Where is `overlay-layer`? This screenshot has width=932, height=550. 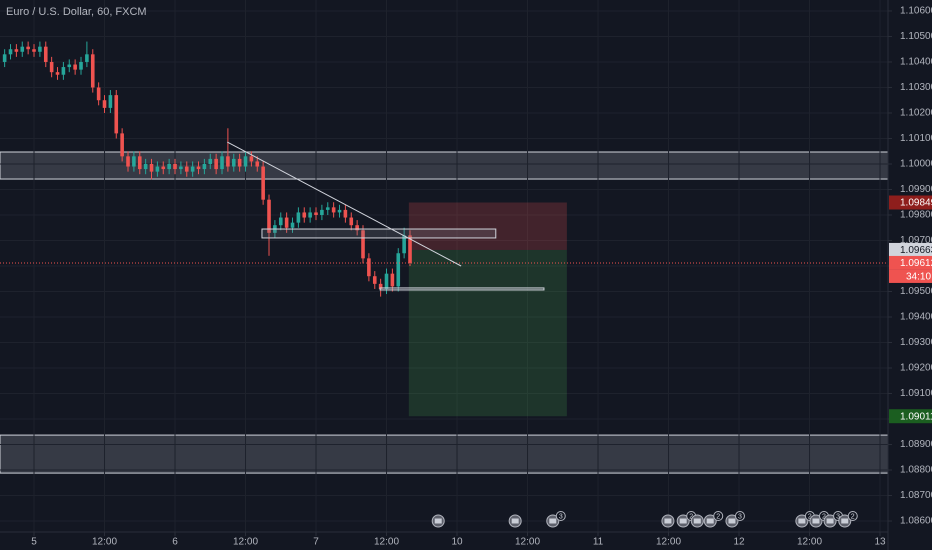
overlay-layer is located at coordinates (487, 309).